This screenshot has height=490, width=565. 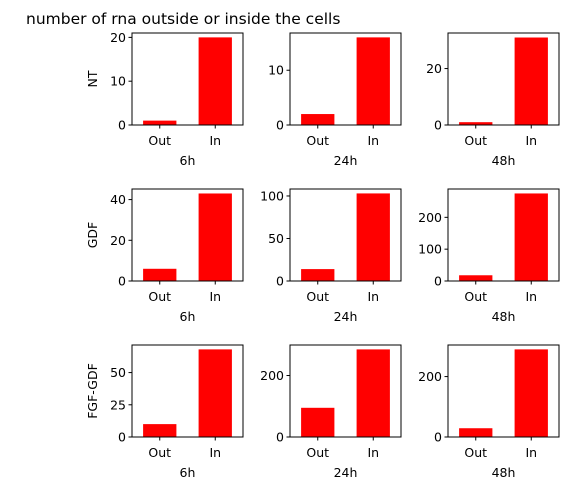 I want to click on subplot-1-2: 0 10 Out In 24h, so click(x=335, y=100).